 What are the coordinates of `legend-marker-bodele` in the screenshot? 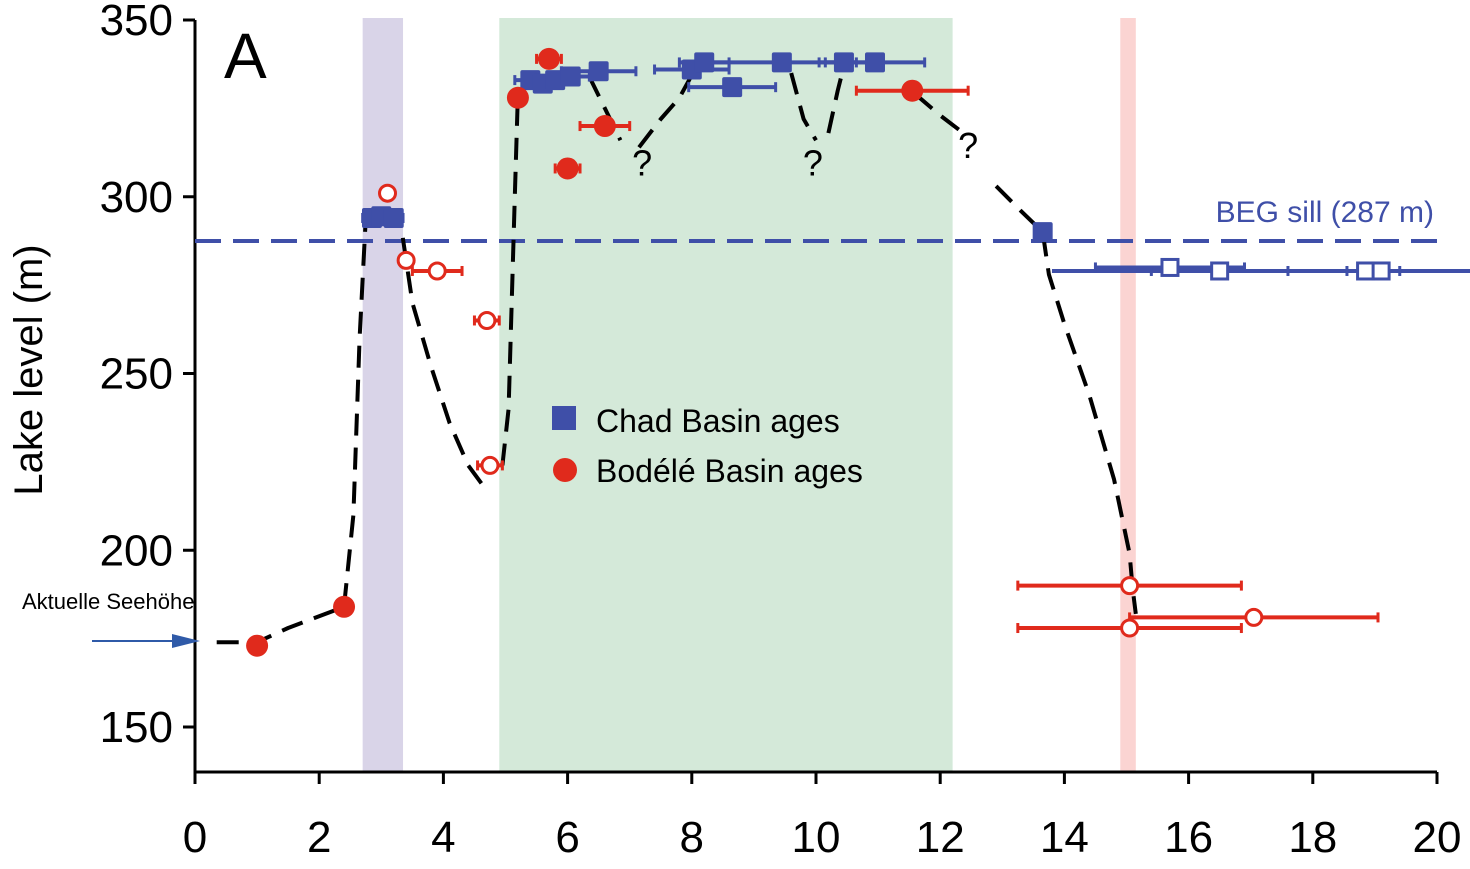 It's located at (565, 470).